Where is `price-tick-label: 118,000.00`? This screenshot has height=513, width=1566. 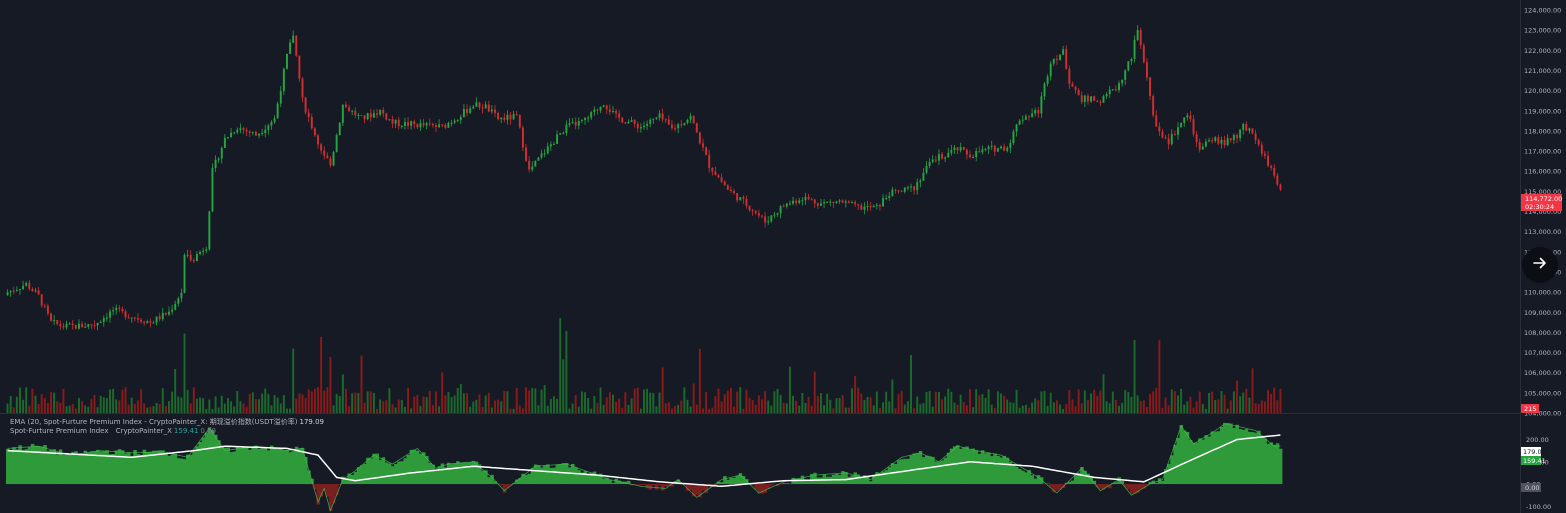
price-tick-label: 118,000.00 is located at coordinates (1542, 131).